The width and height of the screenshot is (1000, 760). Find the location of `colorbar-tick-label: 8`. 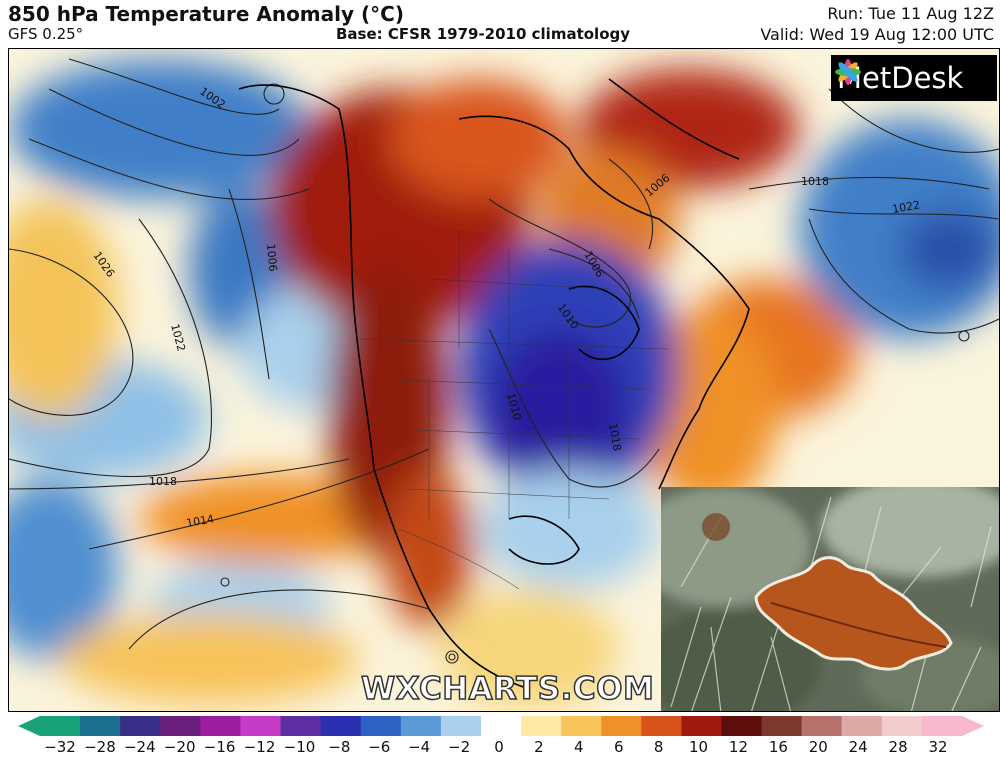

colorbar-tick-label: 8 is located at coordinates (658, 747).